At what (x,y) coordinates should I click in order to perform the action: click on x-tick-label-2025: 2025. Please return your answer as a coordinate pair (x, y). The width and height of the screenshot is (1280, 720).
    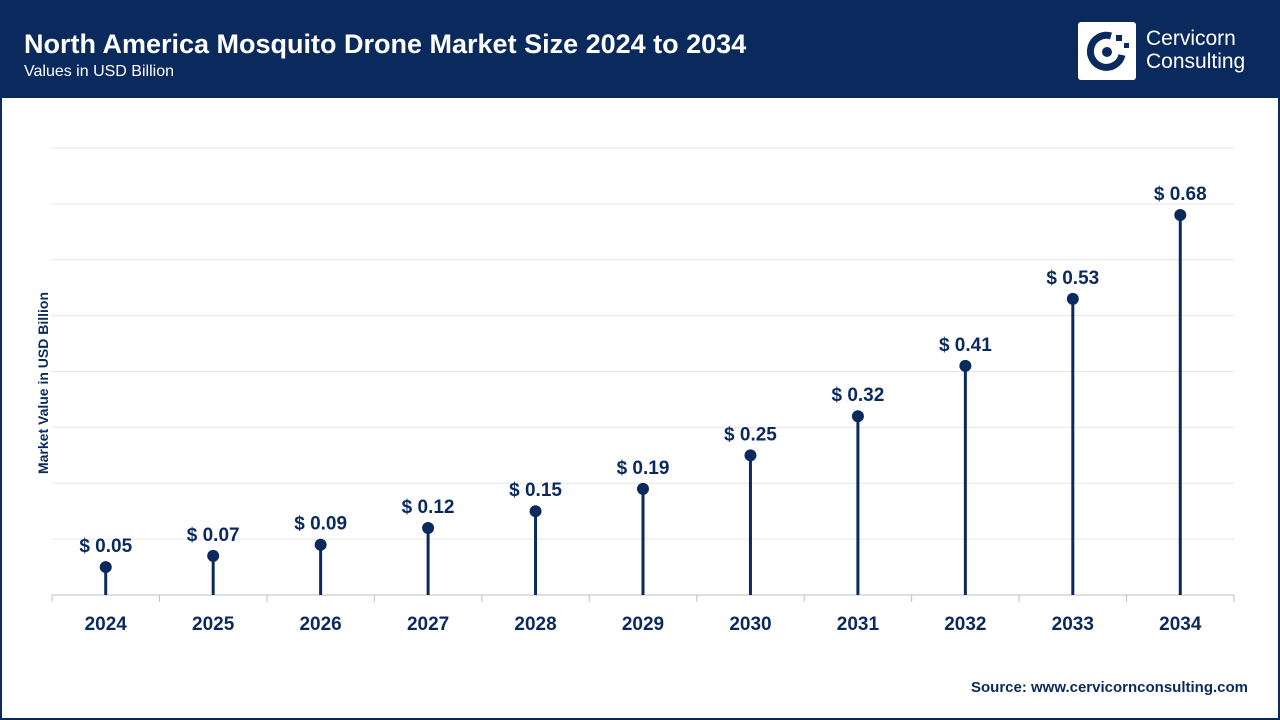
    Looking at the image, I should click on (213, 624).